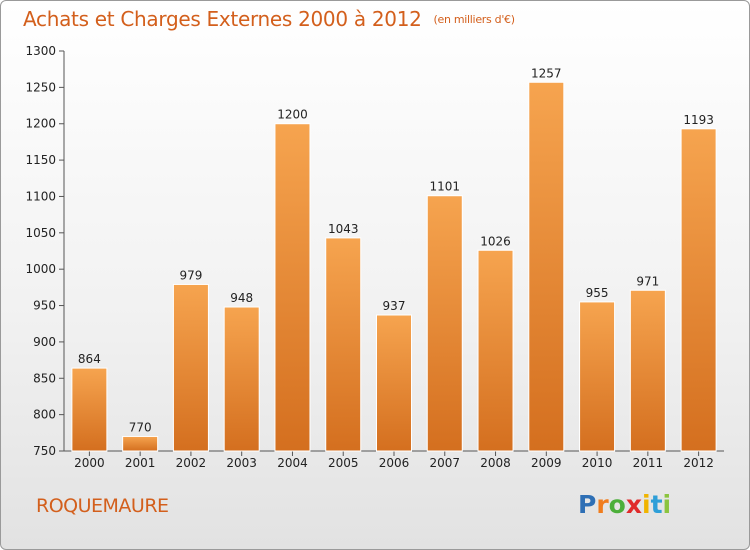  What do you see at coordinates (343, 344) in the screenshot?
I see `bar-2005` at bounding box center [343, 344].